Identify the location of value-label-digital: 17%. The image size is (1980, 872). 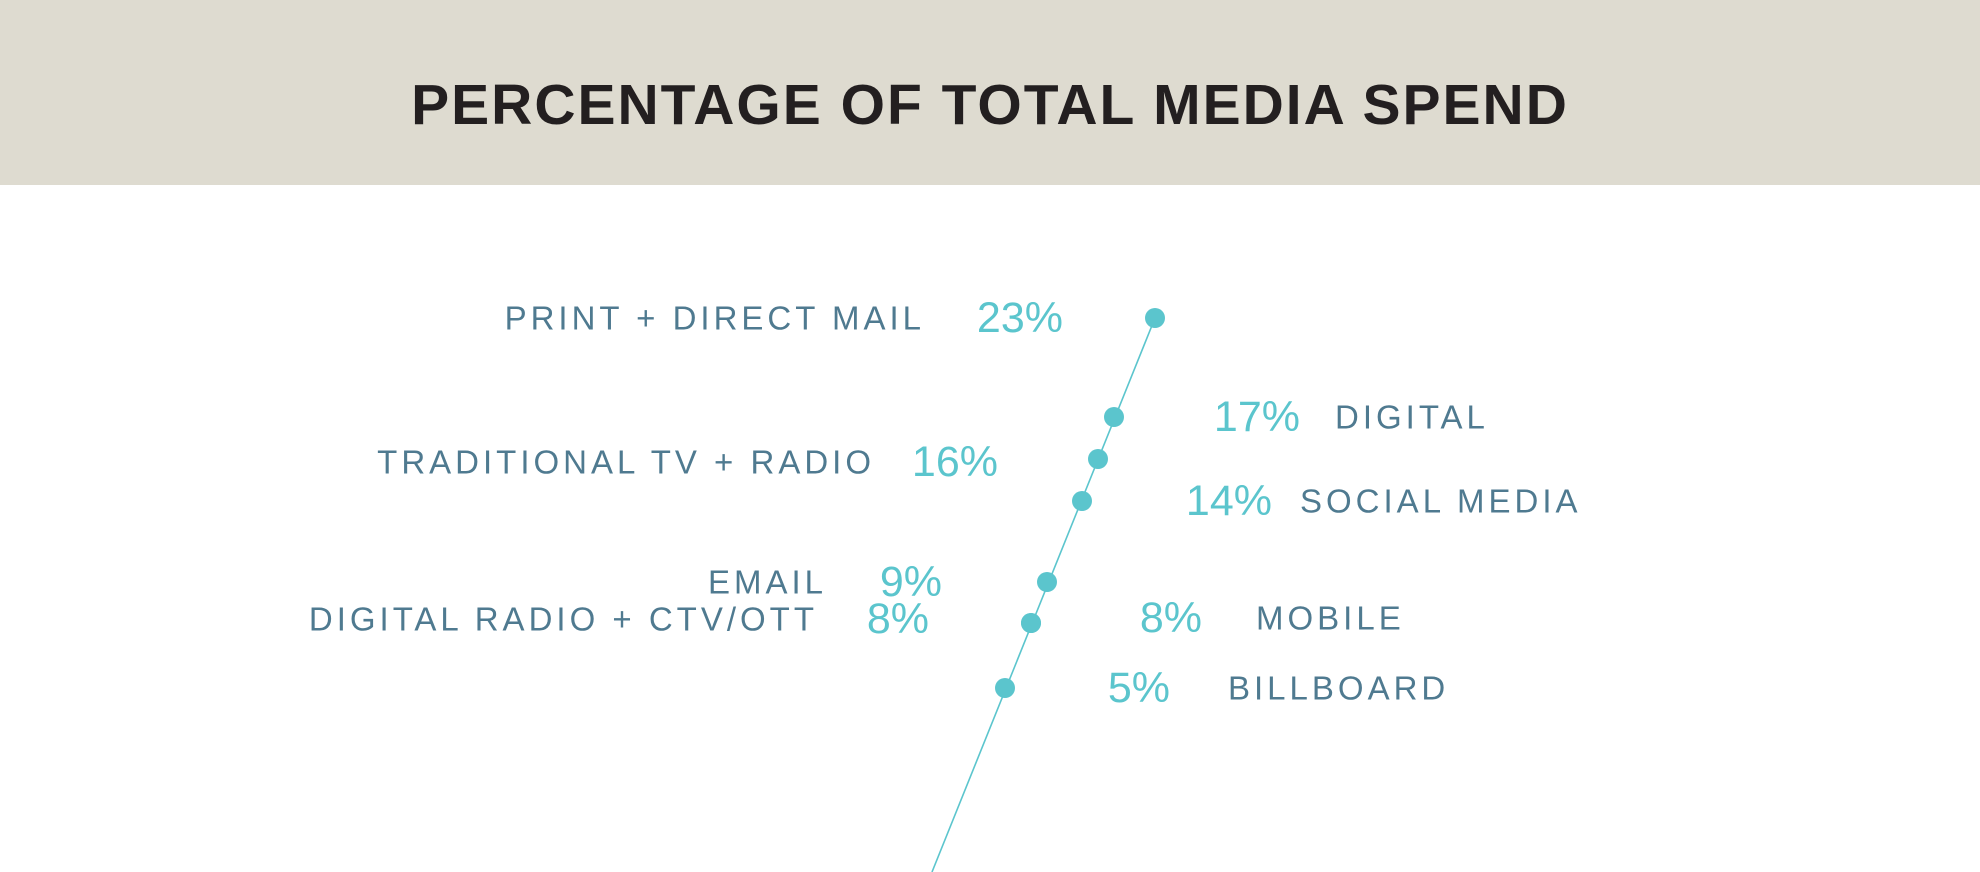
(1257, 417).